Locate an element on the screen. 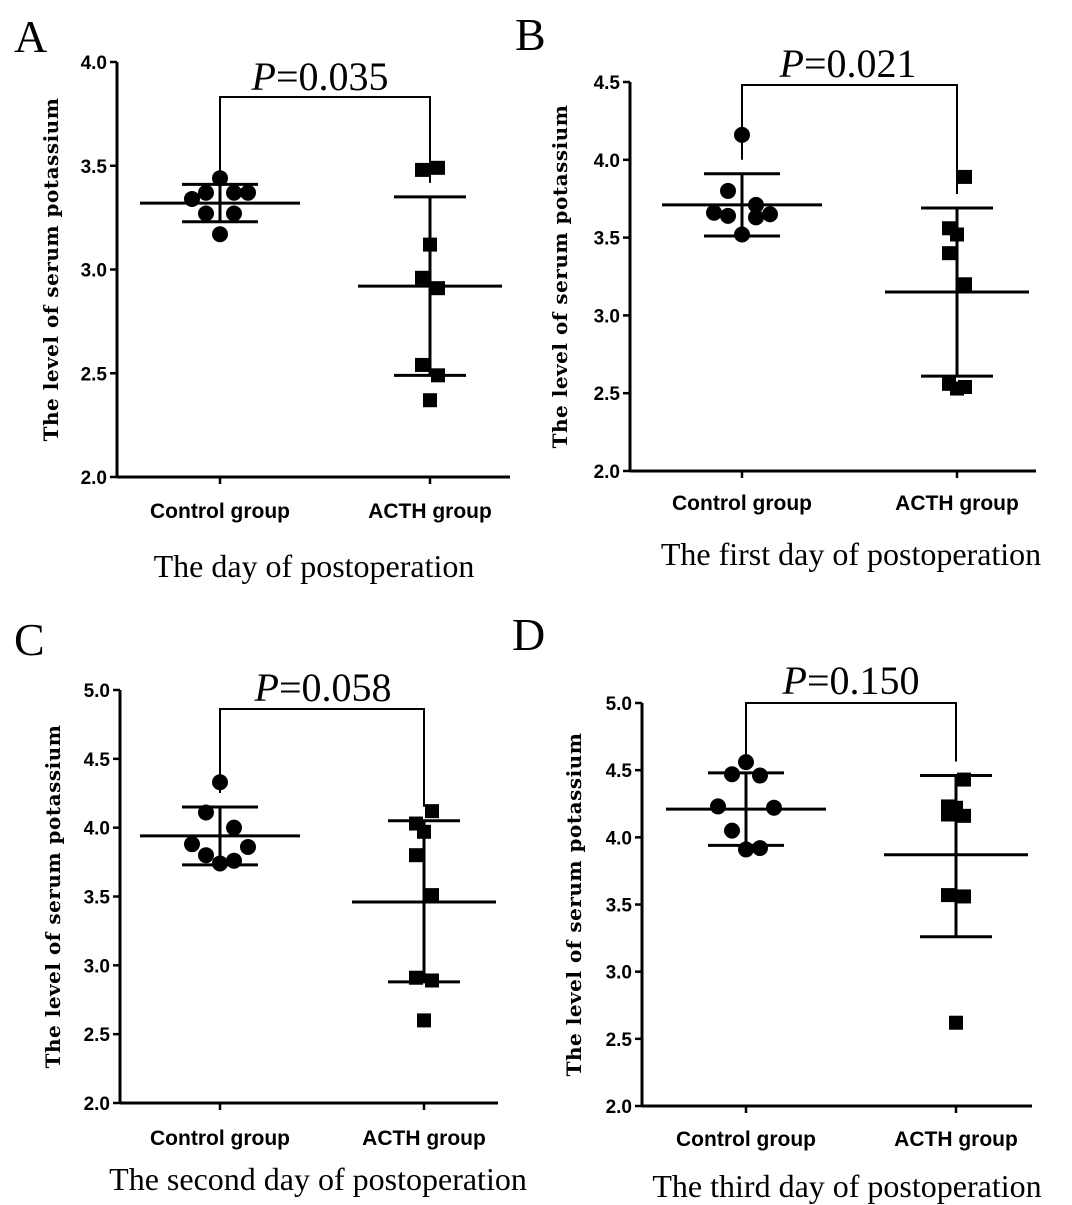  panel-letter: C is located at coordinates (29, 639).